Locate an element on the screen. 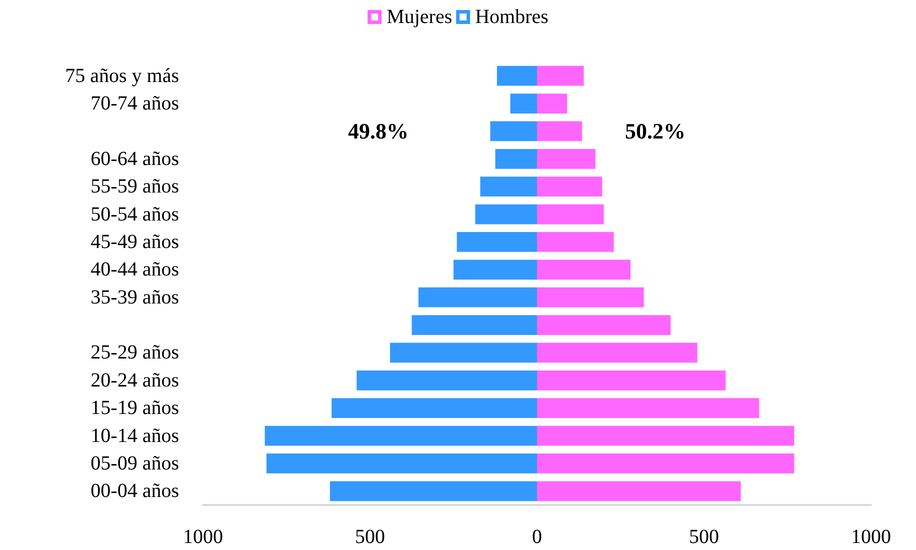  legend-label: Hombres is located at coordinates (512, 17).